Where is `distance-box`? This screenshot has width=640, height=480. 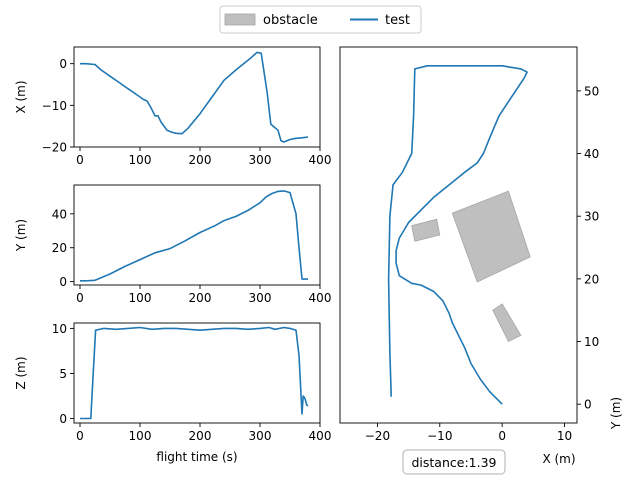
distance-box is located at coordinates (454, 462).